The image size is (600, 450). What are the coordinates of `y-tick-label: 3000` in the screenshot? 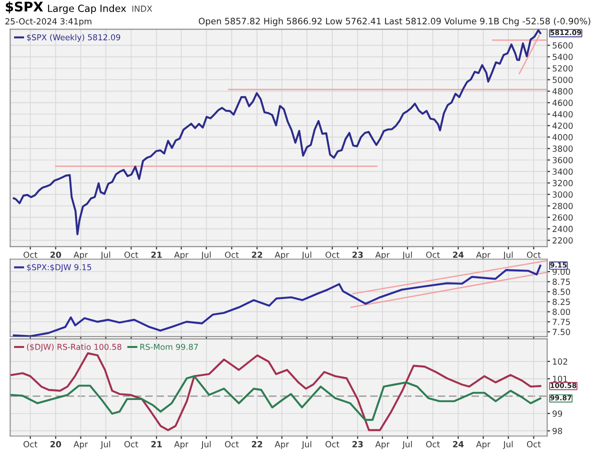 It's located at (562, 194).